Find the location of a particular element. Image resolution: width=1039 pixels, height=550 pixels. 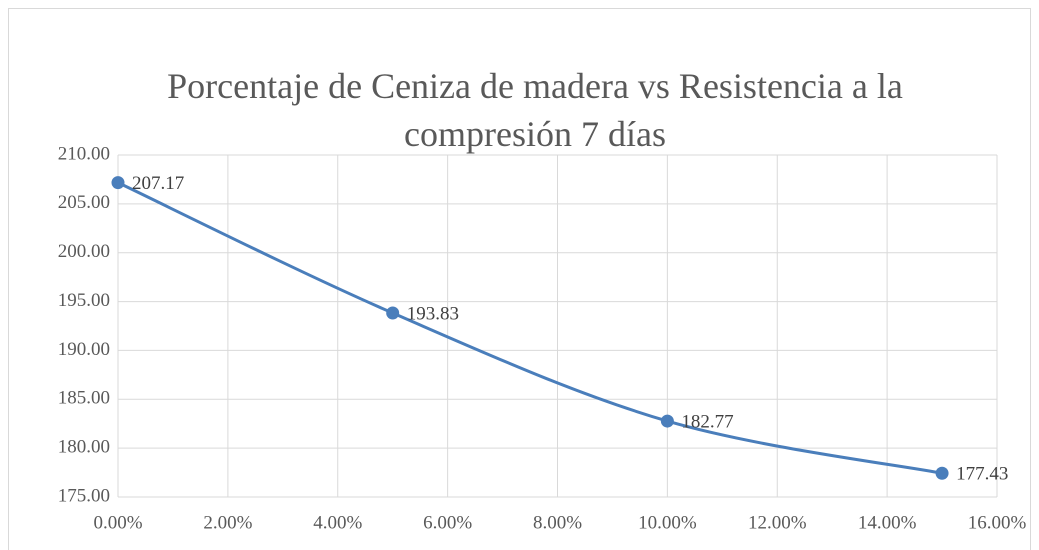

data-label: 177.43 is located at coordinates (982, 474).